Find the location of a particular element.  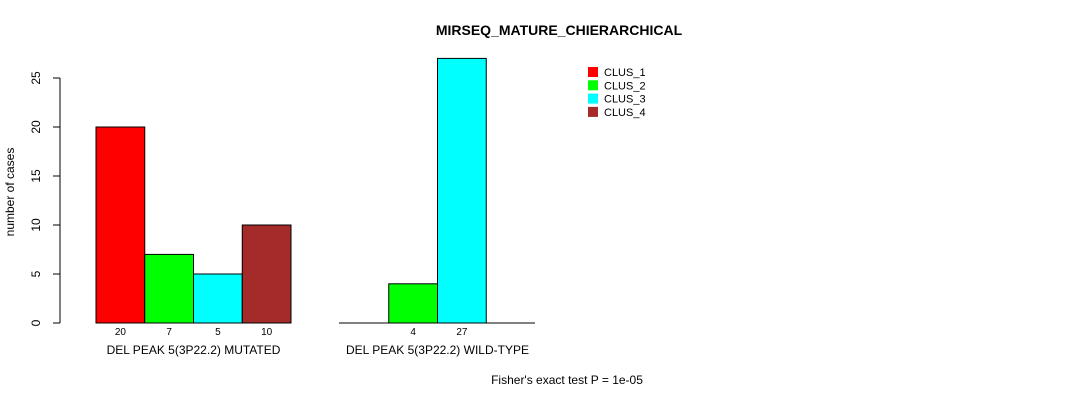

legend-label: CLUS_1 is located at coordinates (625, 73).